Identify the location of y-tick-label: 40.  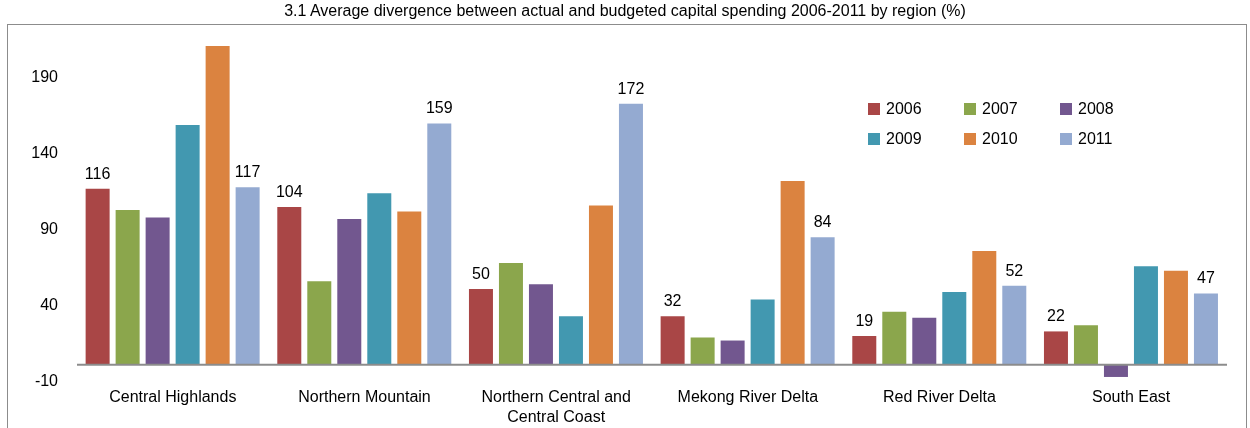
(49, 304).